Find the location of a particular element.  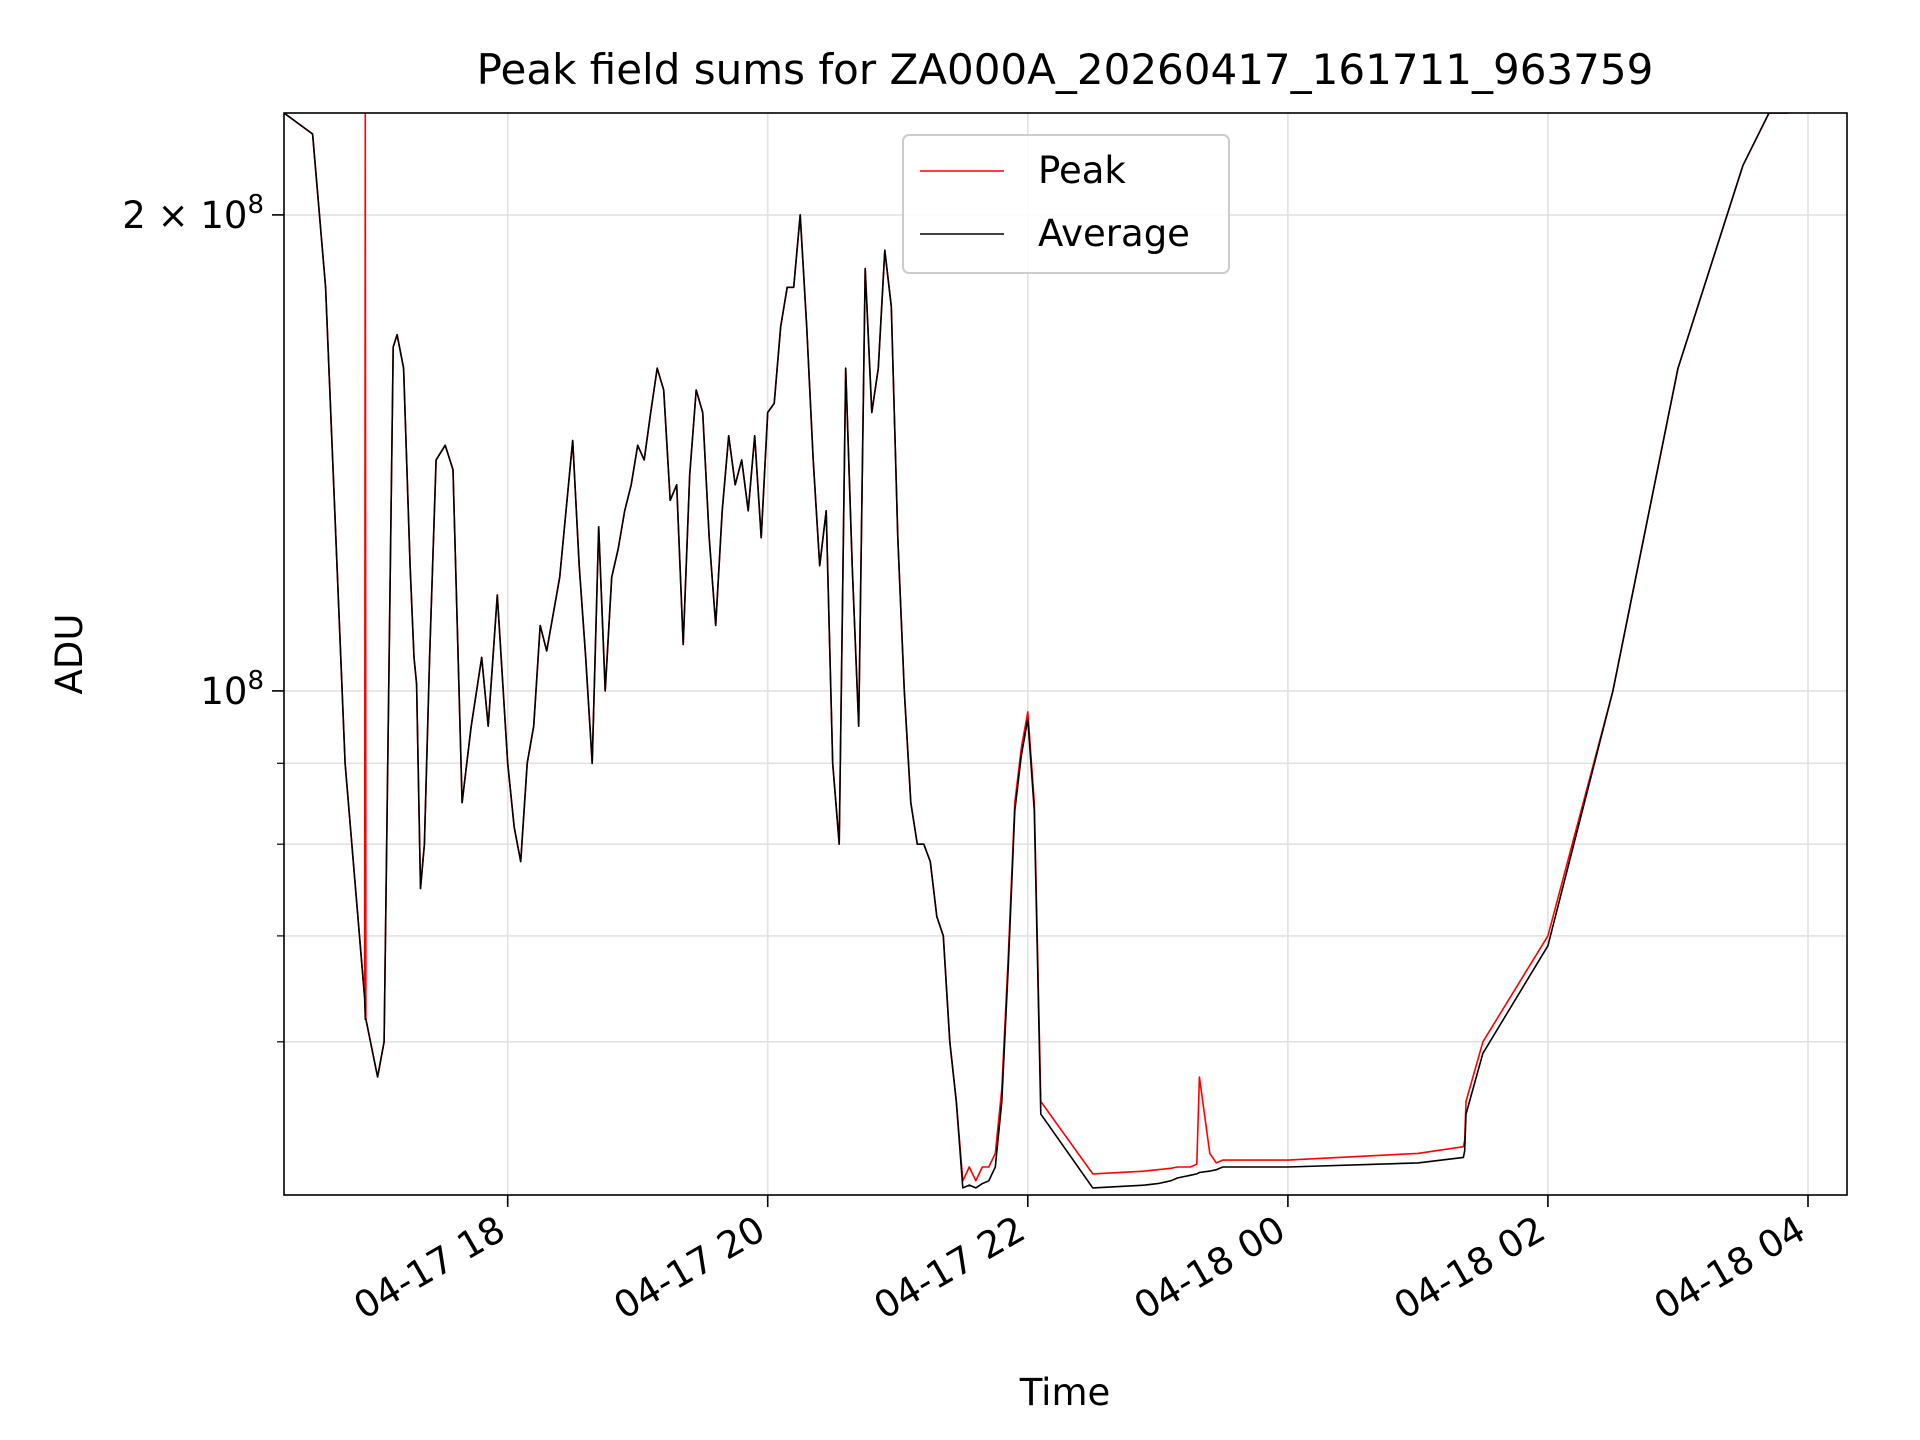

y-tick-label: 108 is located at coordinates (232, 689).